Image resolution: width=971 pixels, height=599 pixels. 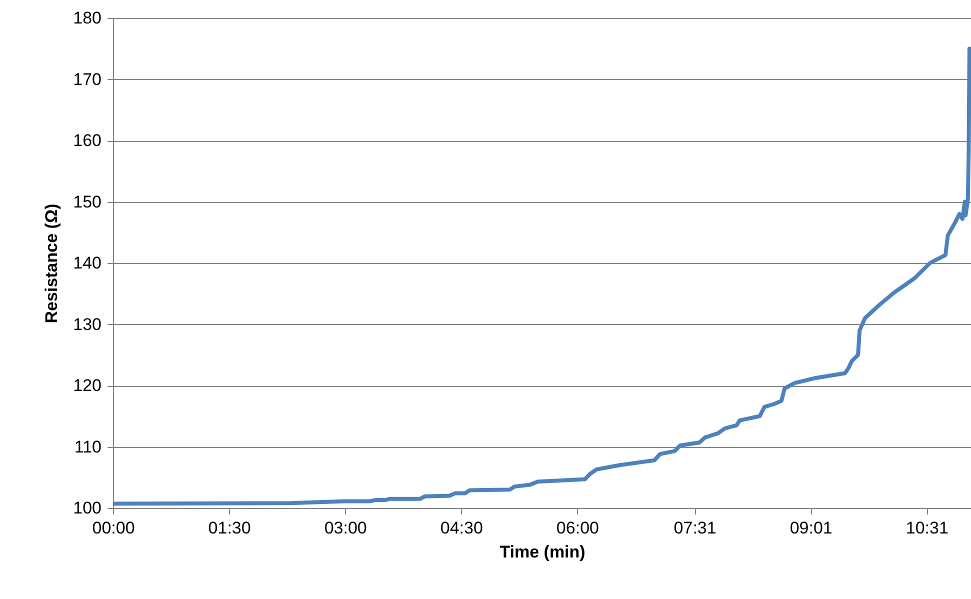 I want to click on x-tick-label: 07:31, so click(x=695, y=528).